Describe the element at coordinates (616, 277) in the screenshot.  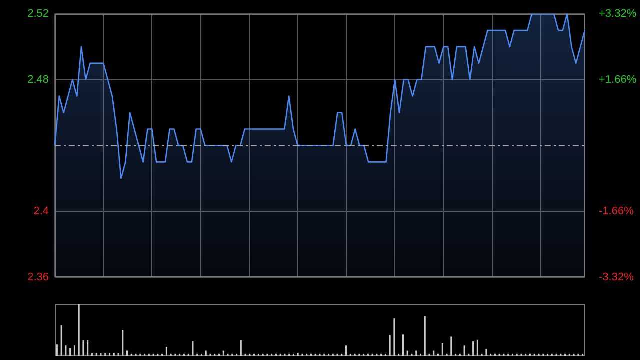
I see `y2-tick-label: -3.32%` at that location.